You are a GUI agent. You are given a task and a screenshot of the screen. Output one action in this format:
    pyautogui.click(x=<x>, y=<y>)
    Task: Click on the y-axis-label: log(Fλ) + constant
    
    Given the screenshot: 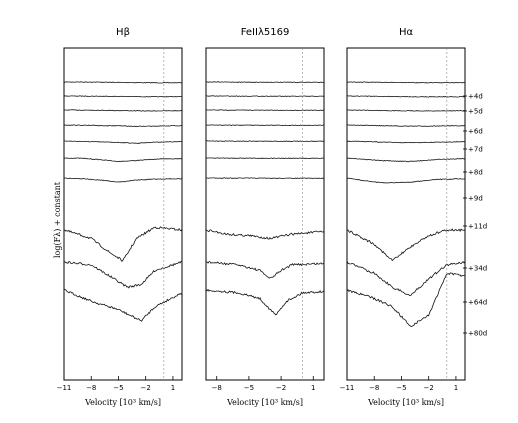 What is the action you would take?
    pyautogui.click(x=57, y=219)
    